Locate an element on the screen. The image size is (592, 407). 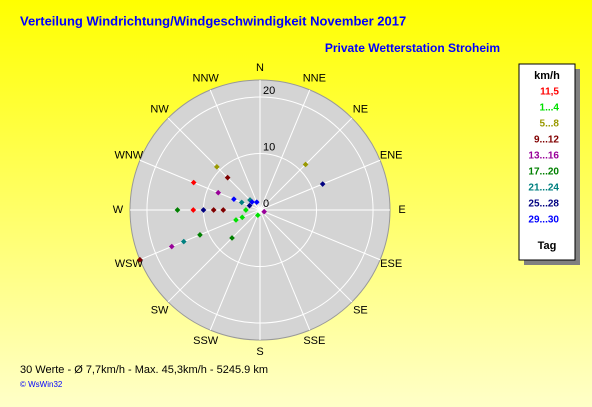
direction-label: SSE is located at coordinates (314, 341).